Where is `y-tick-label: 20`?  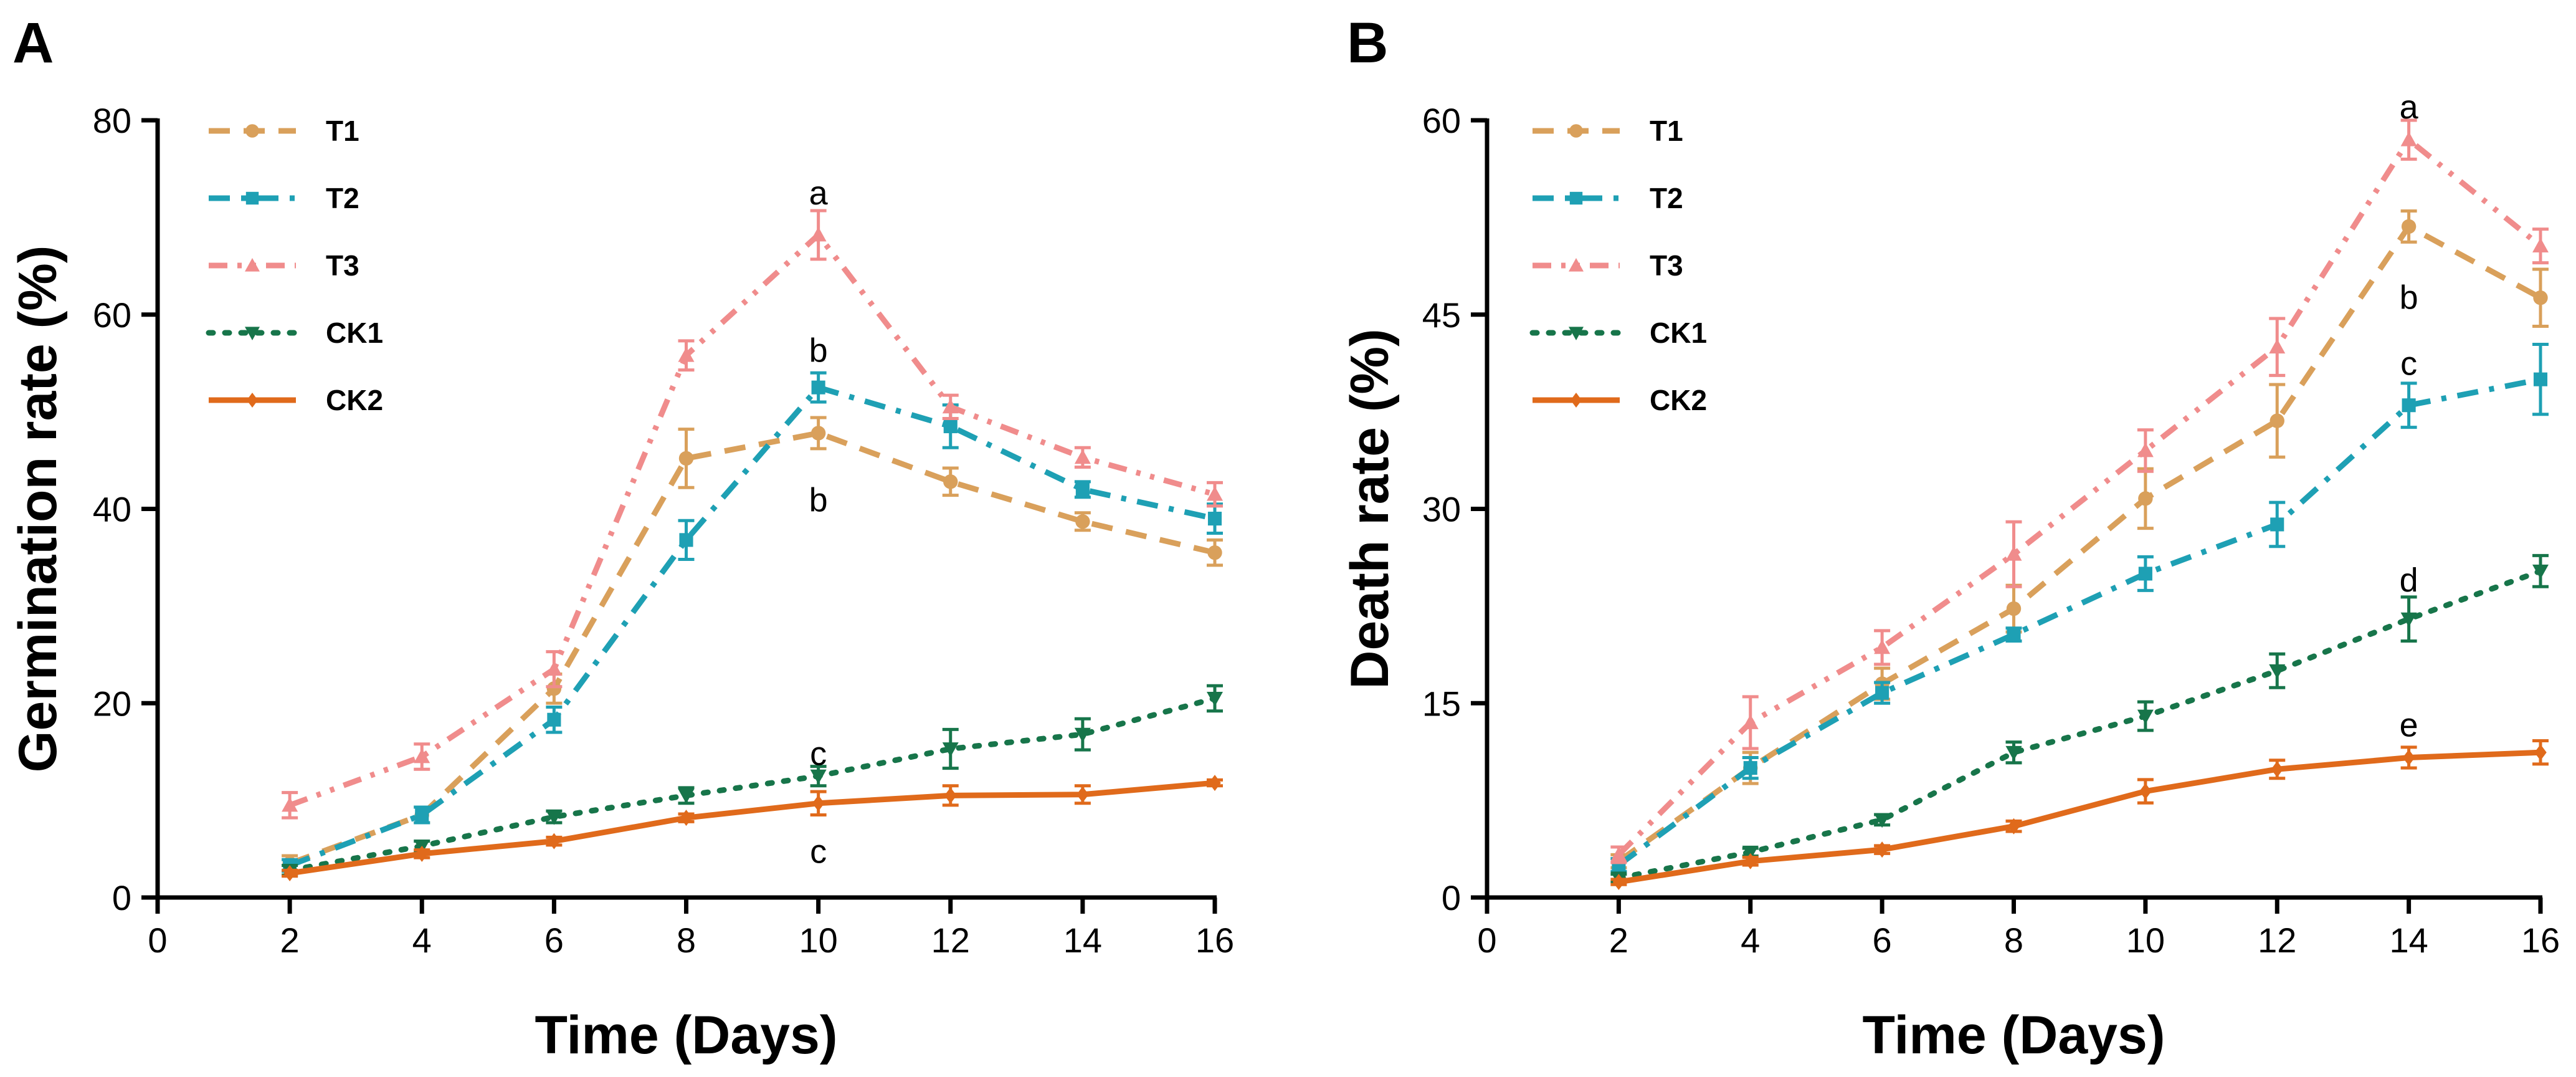
y-tick-label: 20 is located at coordinates (112, 703).